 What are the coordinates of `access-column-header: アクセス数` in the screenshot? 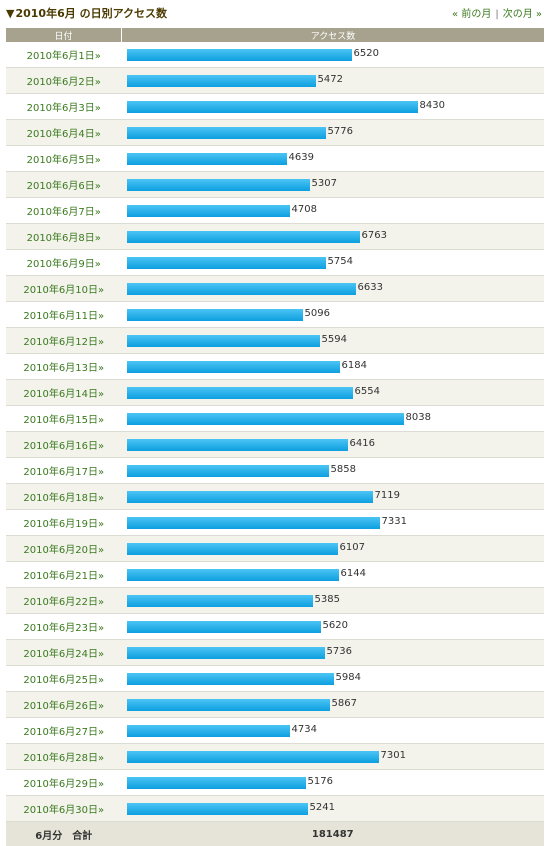 It's located at (333, 35).